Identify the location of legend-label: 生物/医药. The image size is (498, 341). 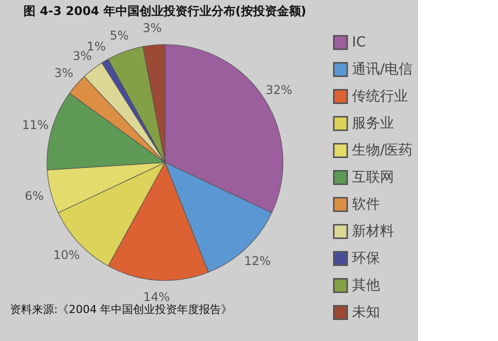
(382, 150).